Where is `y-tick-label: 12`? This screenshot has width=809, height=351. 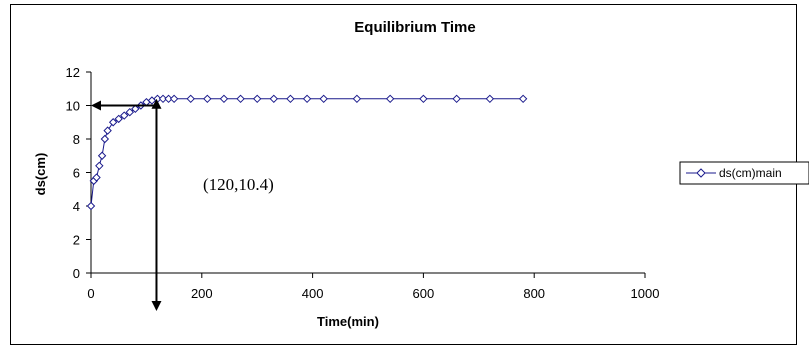 y-tick-label: 12 is located at coordinates (73, 72).